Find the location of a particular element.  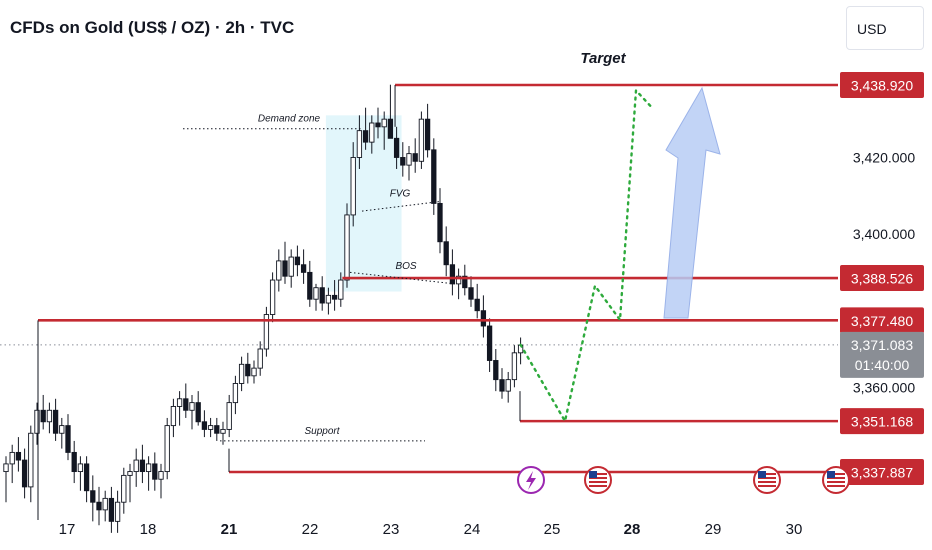

x-tick-3: 22 is located at coordinates (310, 529).